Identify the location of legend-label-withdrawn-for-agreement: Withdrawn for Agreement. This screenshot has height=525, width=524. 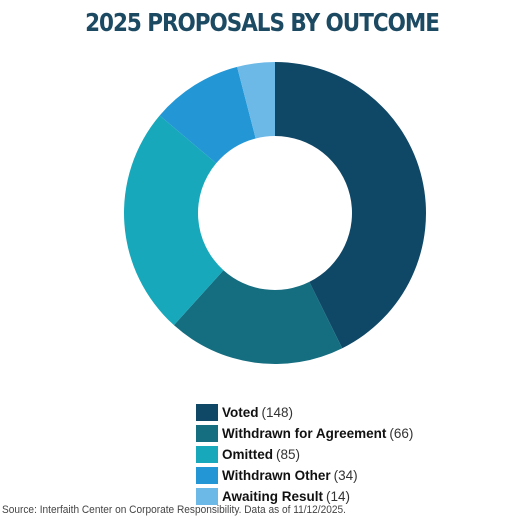
(304, 433).